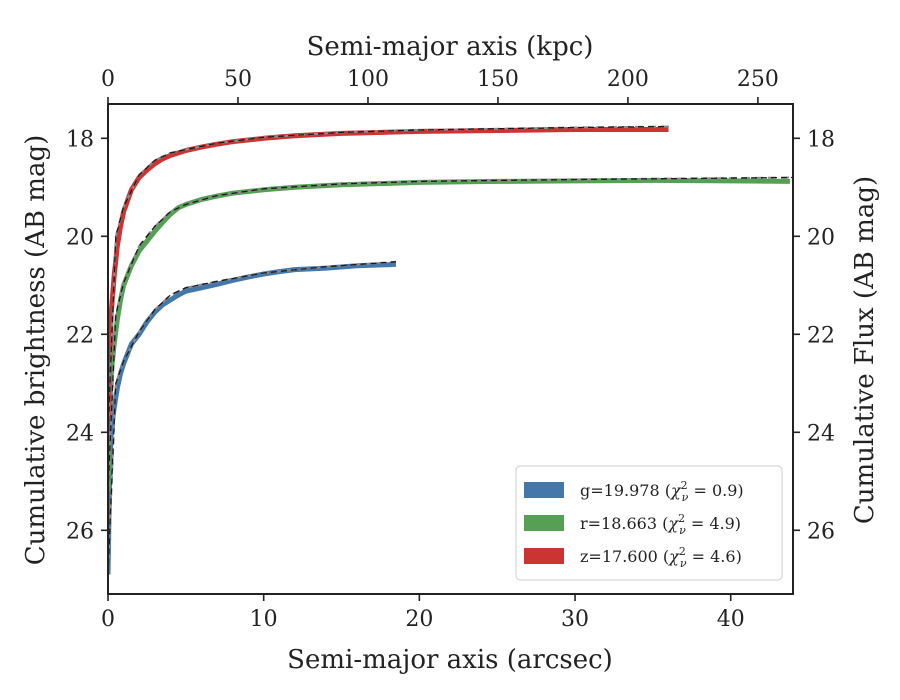 This screenshot has height=700, width=900. I want to click on right-y-tick-label-1: 20, so click(821, 237).